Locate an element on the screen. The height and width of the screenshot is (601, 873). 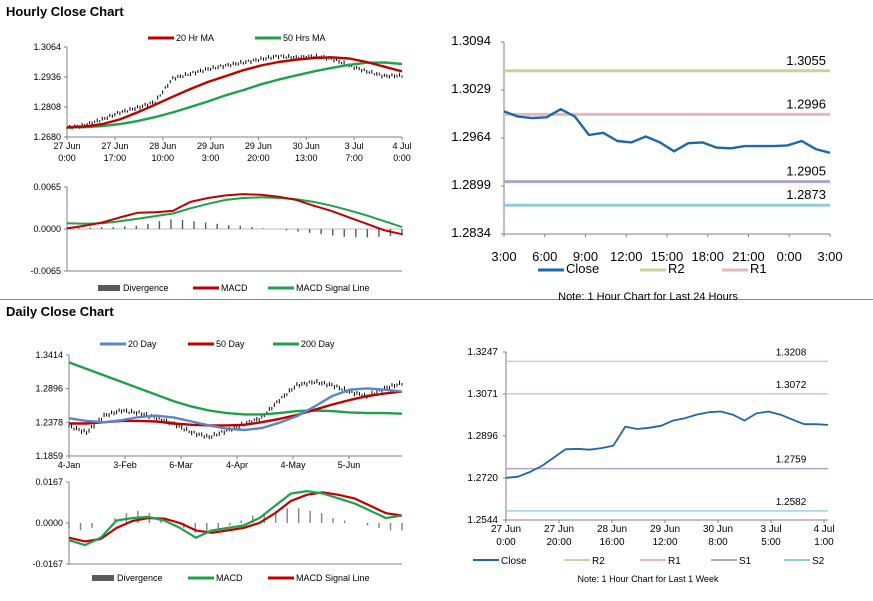
level-label: 1.3208 is located at coordinates (791, 352).